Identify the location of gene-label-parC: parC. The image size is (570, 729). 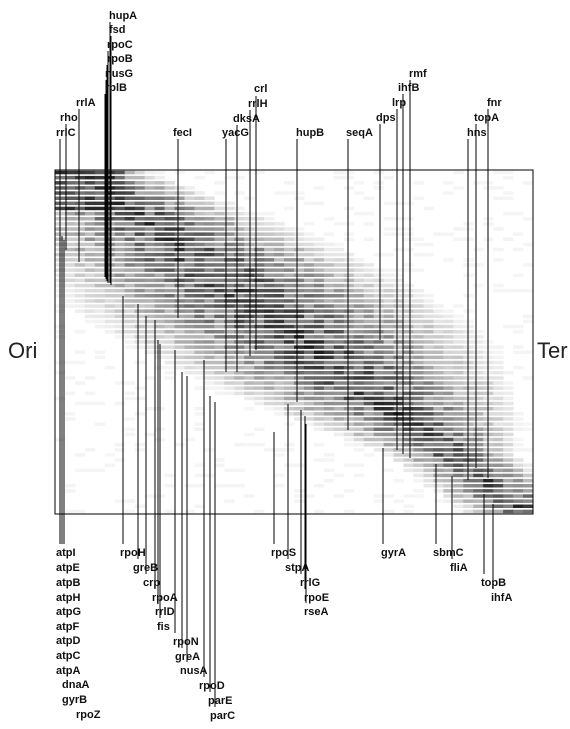
(222, 716).